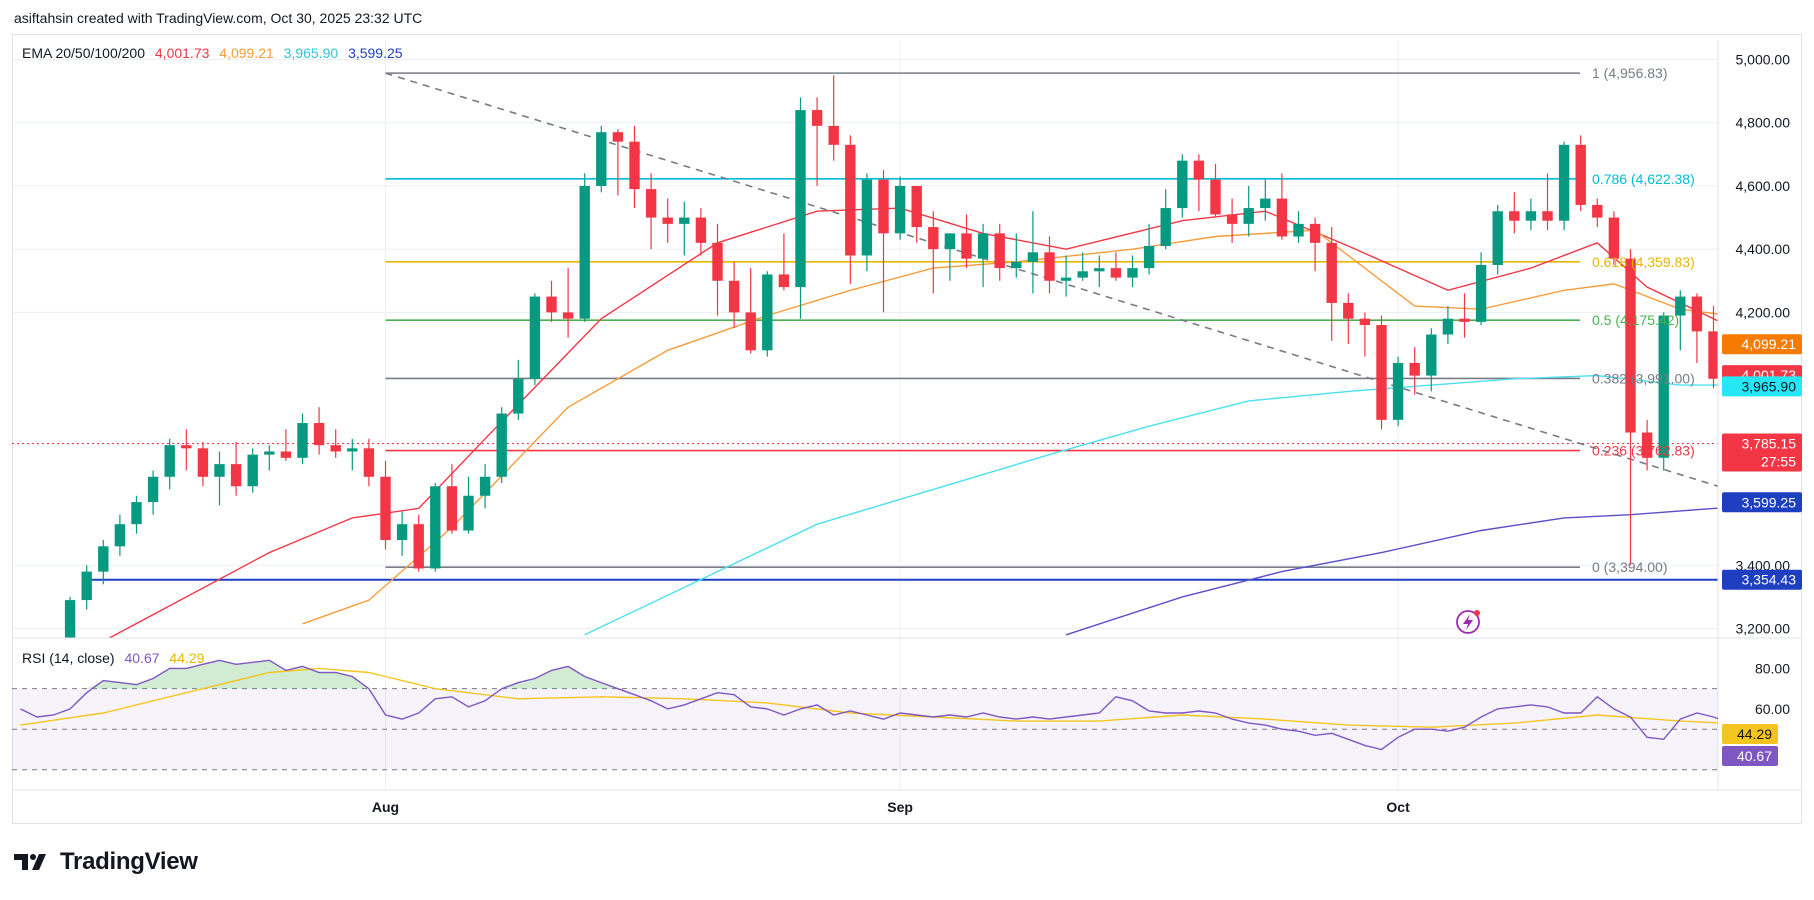 This screenshot has height=900, width=1814. What do you see at coordinates (1630, 567) in the screenshot?
I see `fib-level-label: 0 (3,394.00)` at bounding box center [1630, 567].